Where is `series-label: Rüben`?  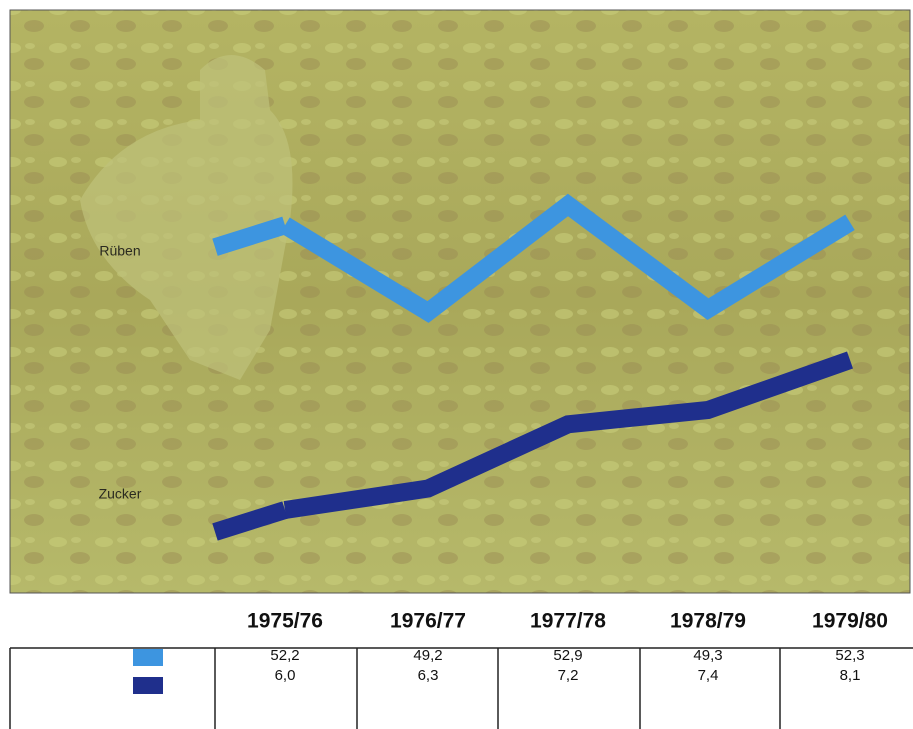
series-label: Rüben is located at coordinates (119, 251).